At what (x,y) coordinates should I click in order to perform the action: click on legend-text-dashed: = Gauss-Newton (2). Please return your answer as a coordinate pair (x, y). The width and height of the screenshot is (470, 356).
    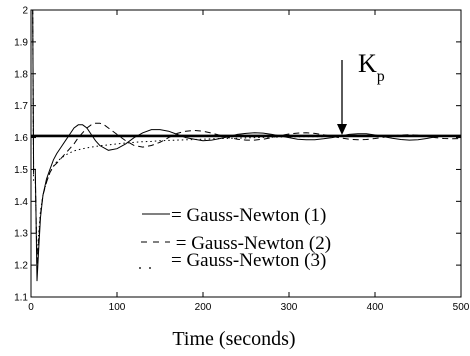
    Looking at the image, I should click on (251, 243).